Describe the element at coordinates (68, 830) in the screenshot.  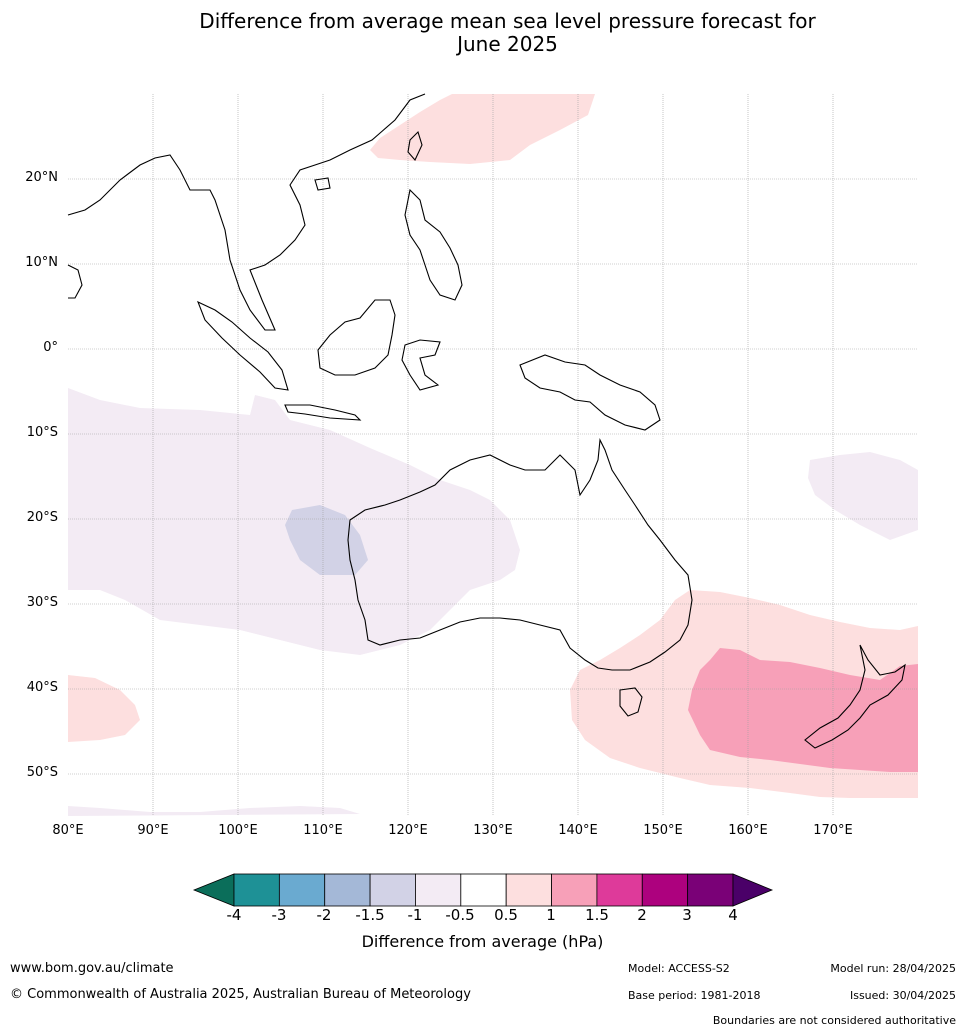
I see `lon-label-80e: 80°E` at that location.